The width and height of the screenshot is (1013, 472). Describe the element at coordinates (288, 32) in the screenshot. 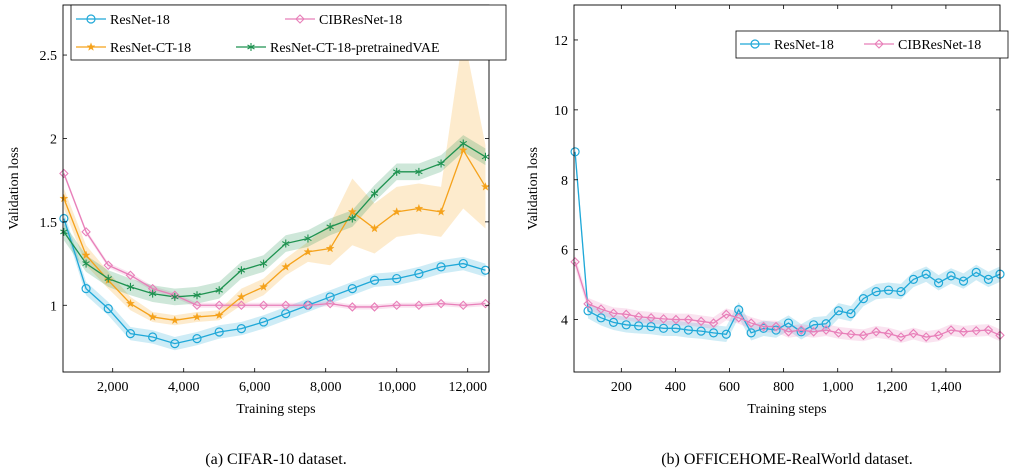

I see `legend-box` at that location.